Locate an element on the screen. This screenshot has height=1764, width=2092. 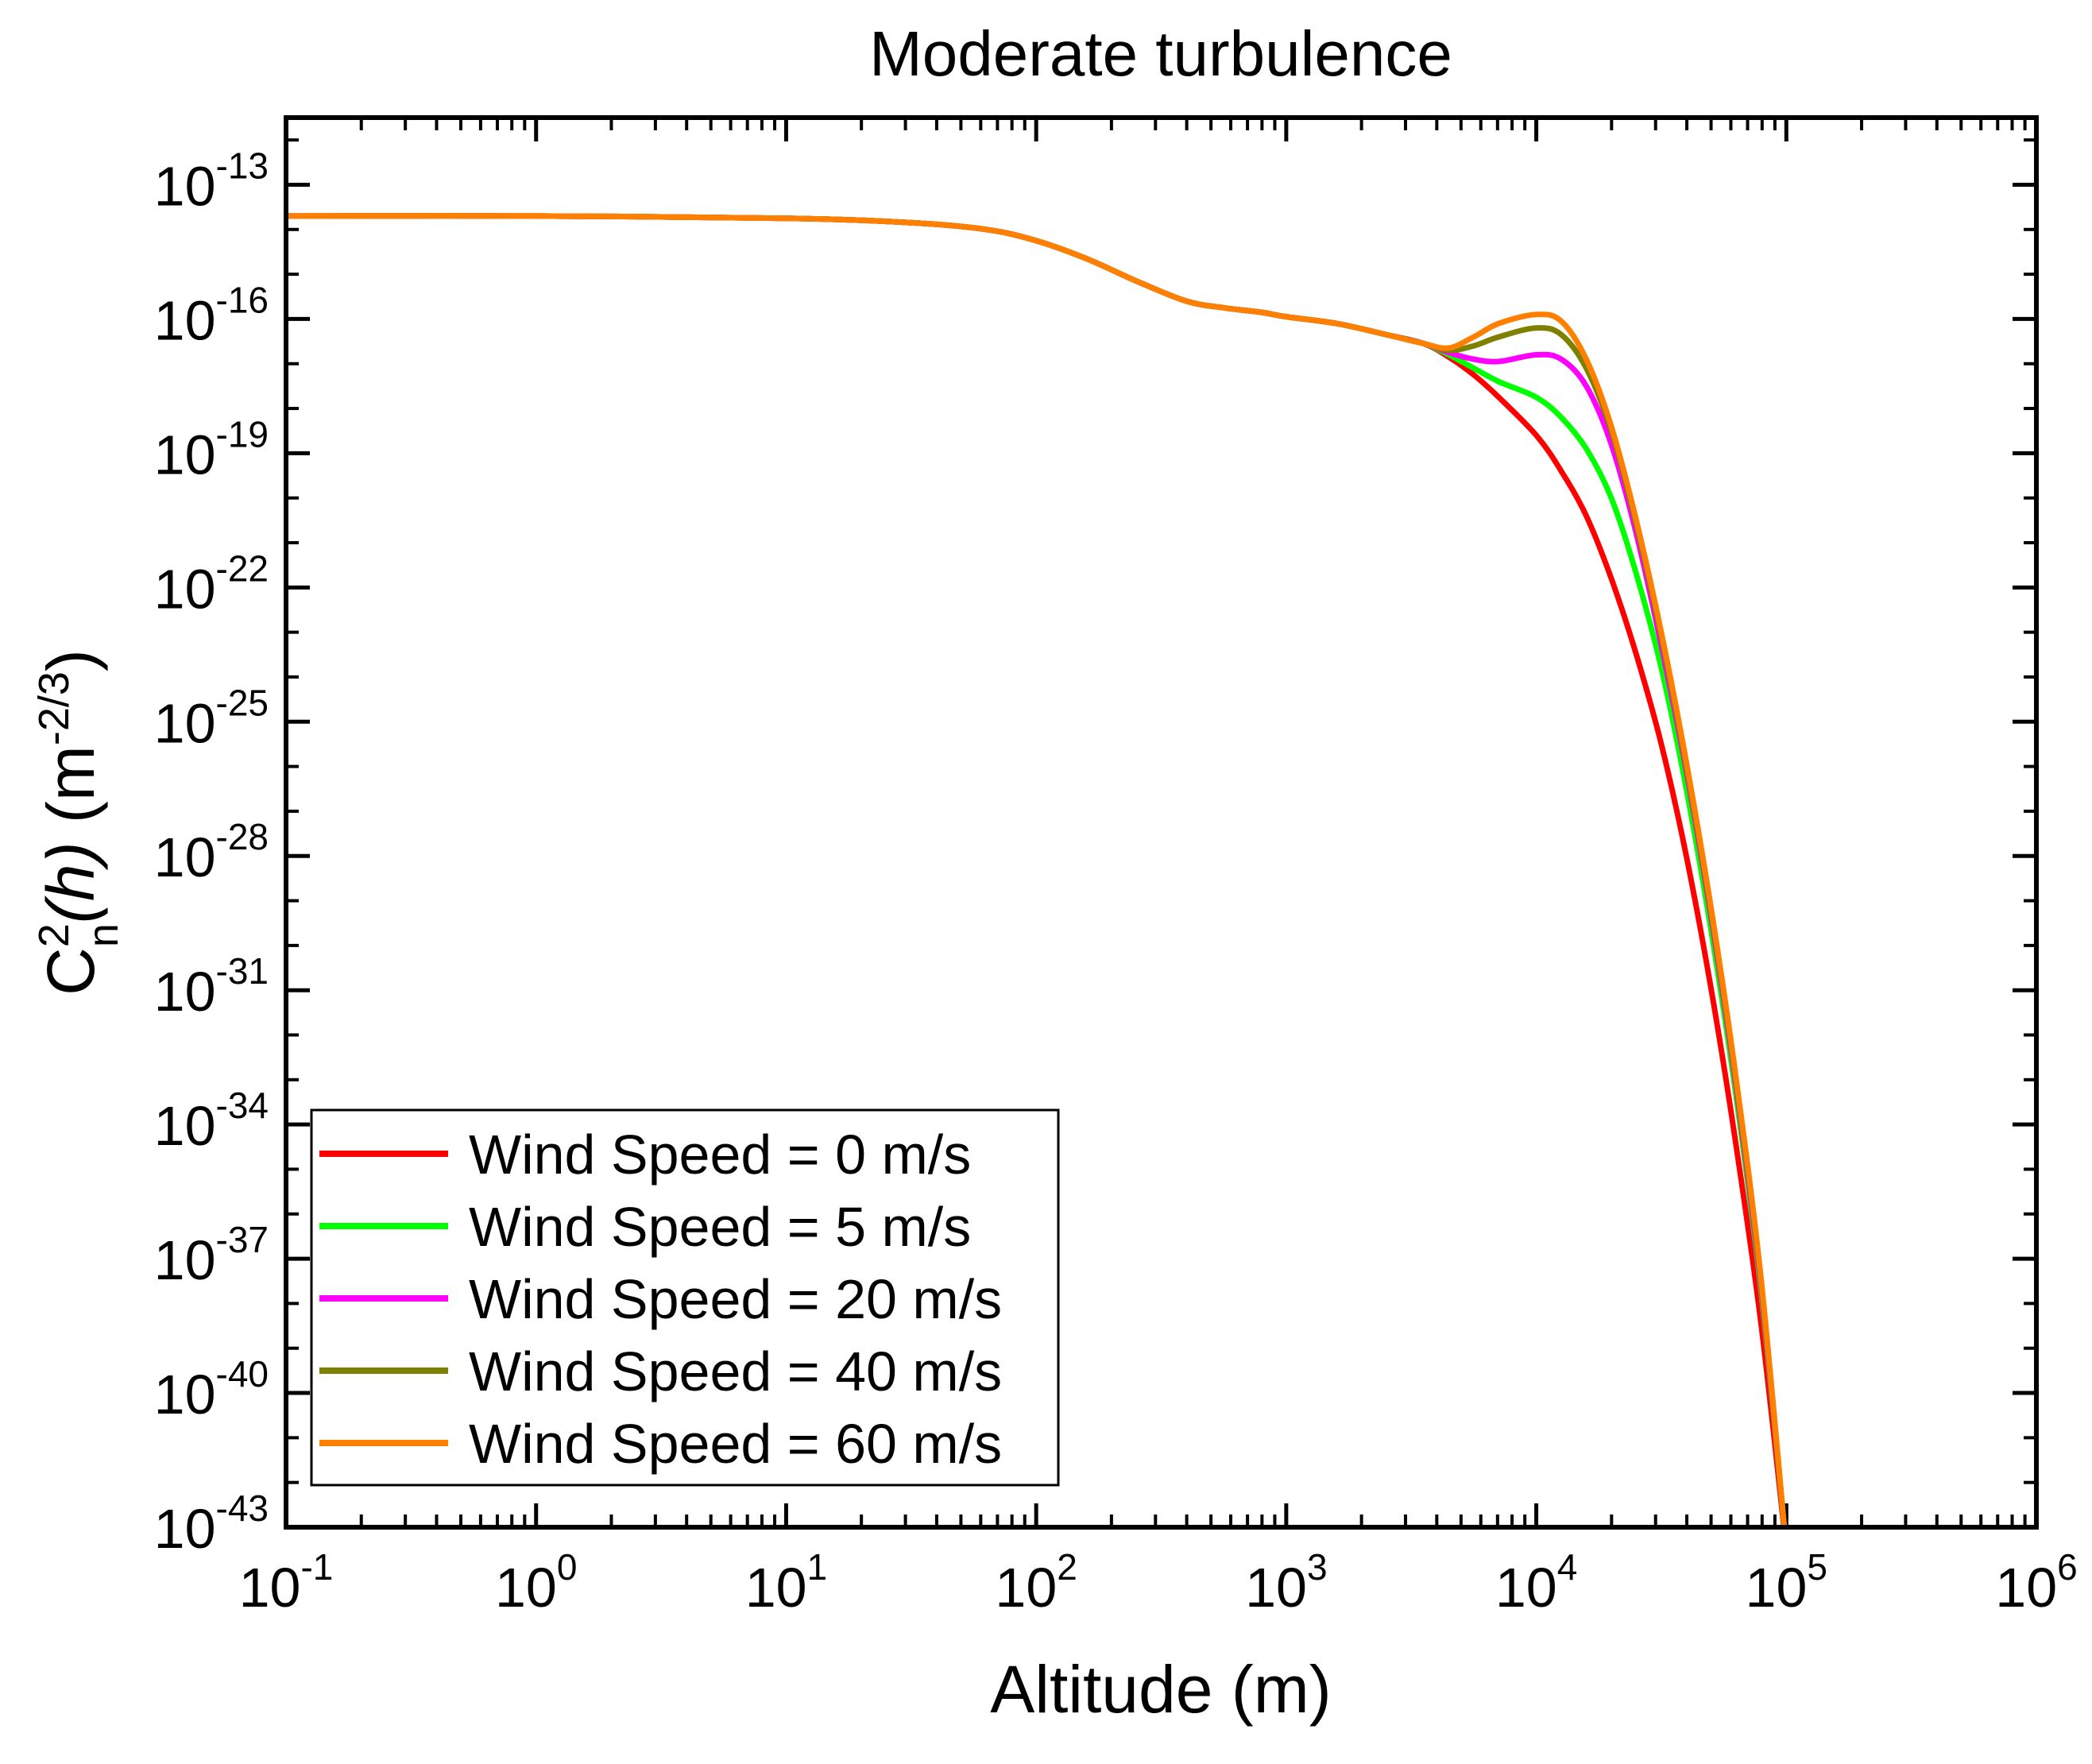
legend-label-2: Wind Speed = 20 m/s is located at coordinates (735, 1299).